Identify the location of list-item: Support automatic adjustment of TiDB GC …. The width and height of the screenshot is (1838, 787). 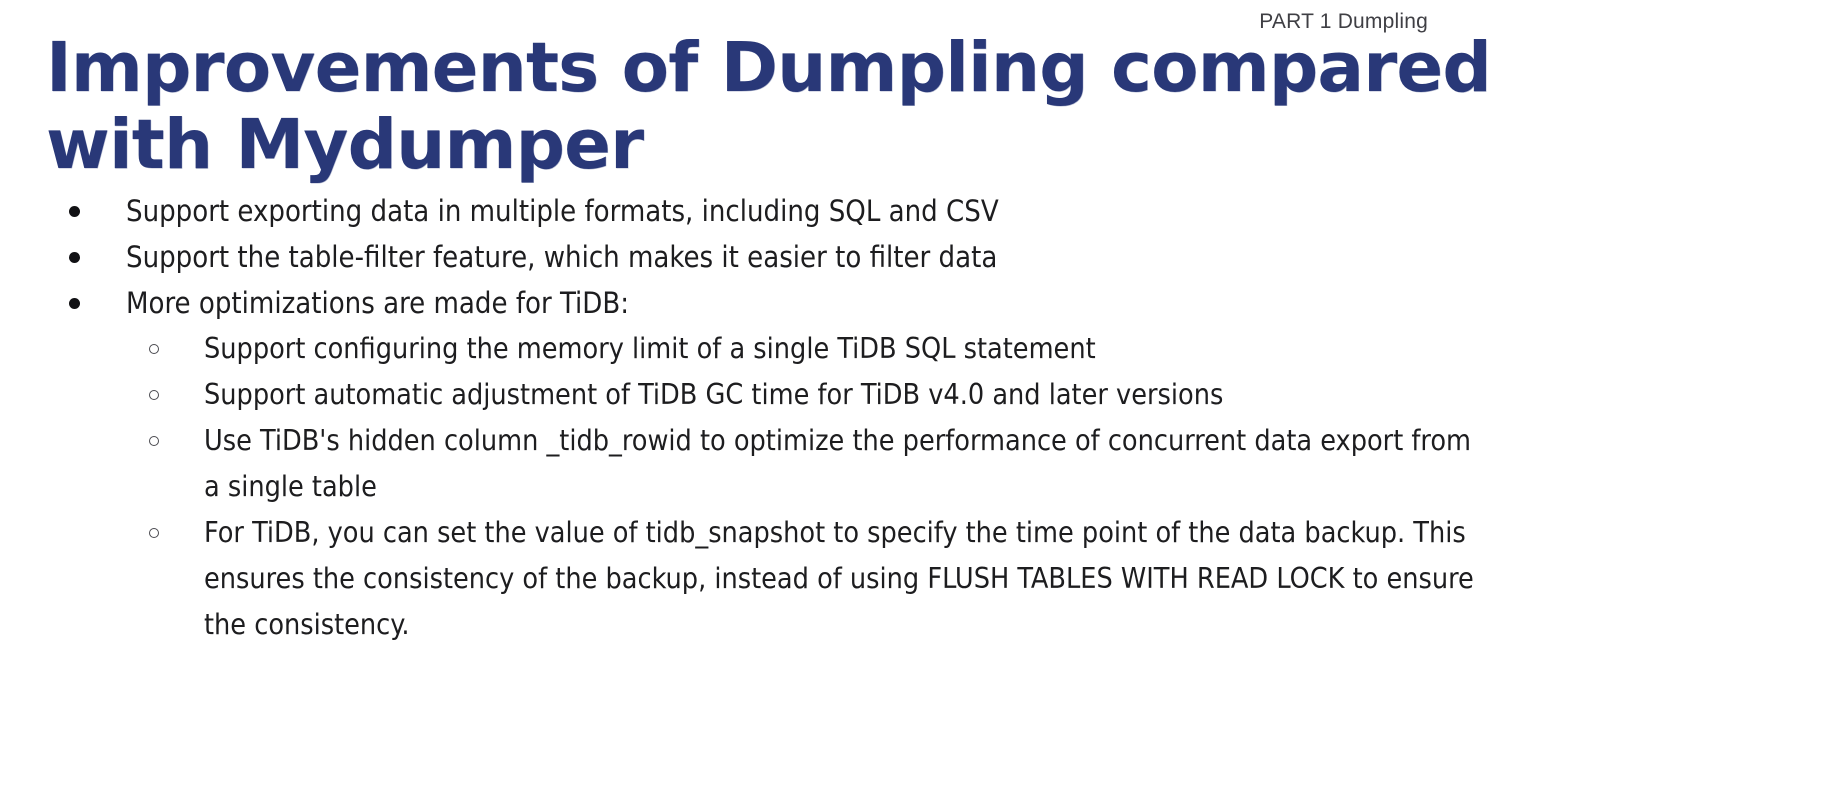
(956, 395).